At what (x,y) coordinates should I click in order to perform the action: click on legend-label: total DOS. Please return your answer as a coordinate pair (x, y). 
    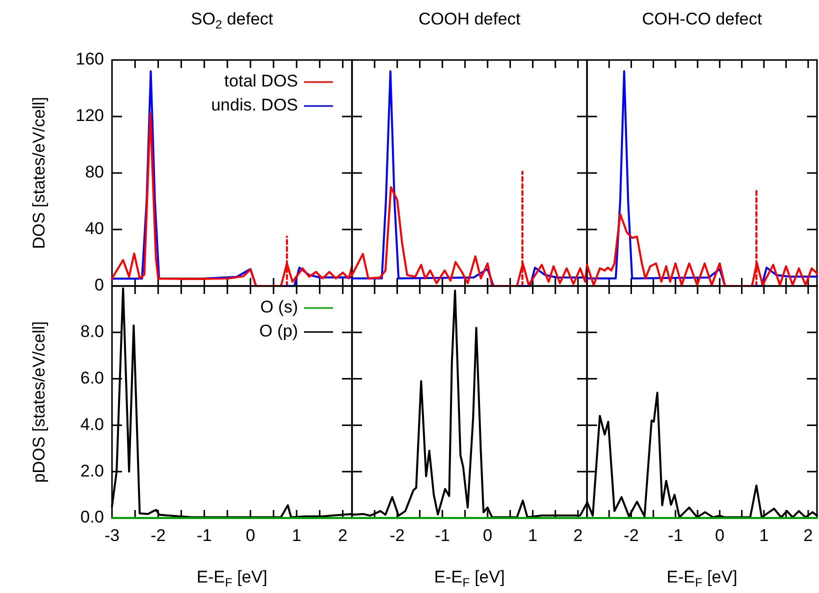
    Looking at the image, I should click on (261, 81).